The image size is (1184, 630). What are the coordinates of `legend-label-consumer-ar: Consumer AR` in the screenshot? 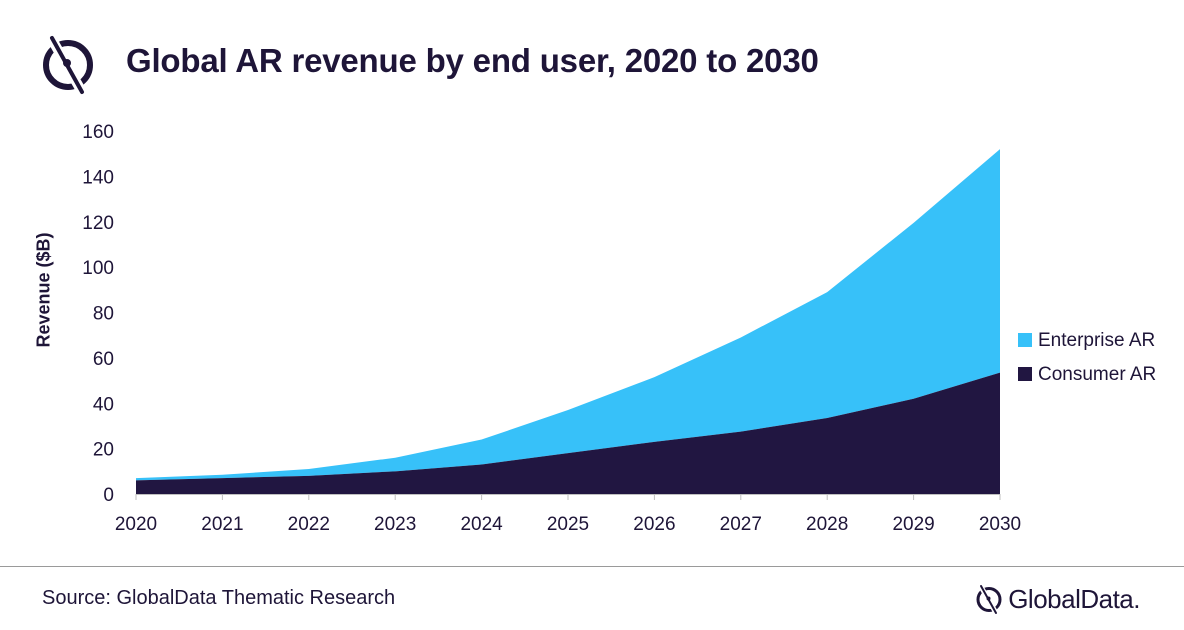 It's located at (1097, 374).